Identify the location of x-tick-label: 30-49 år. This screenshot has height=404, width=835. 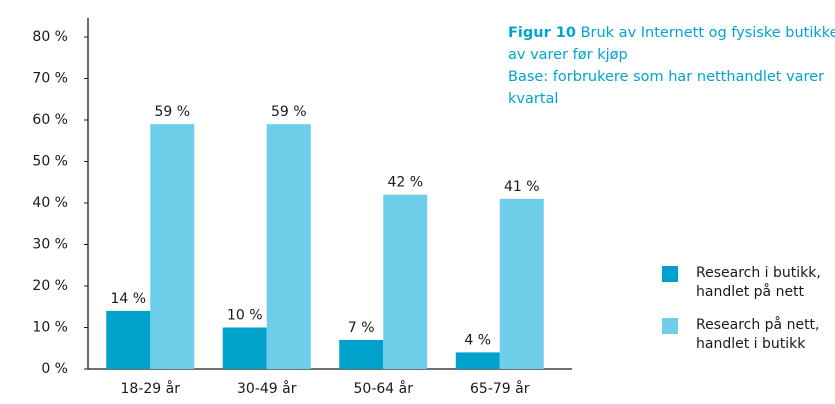
(267, 388).